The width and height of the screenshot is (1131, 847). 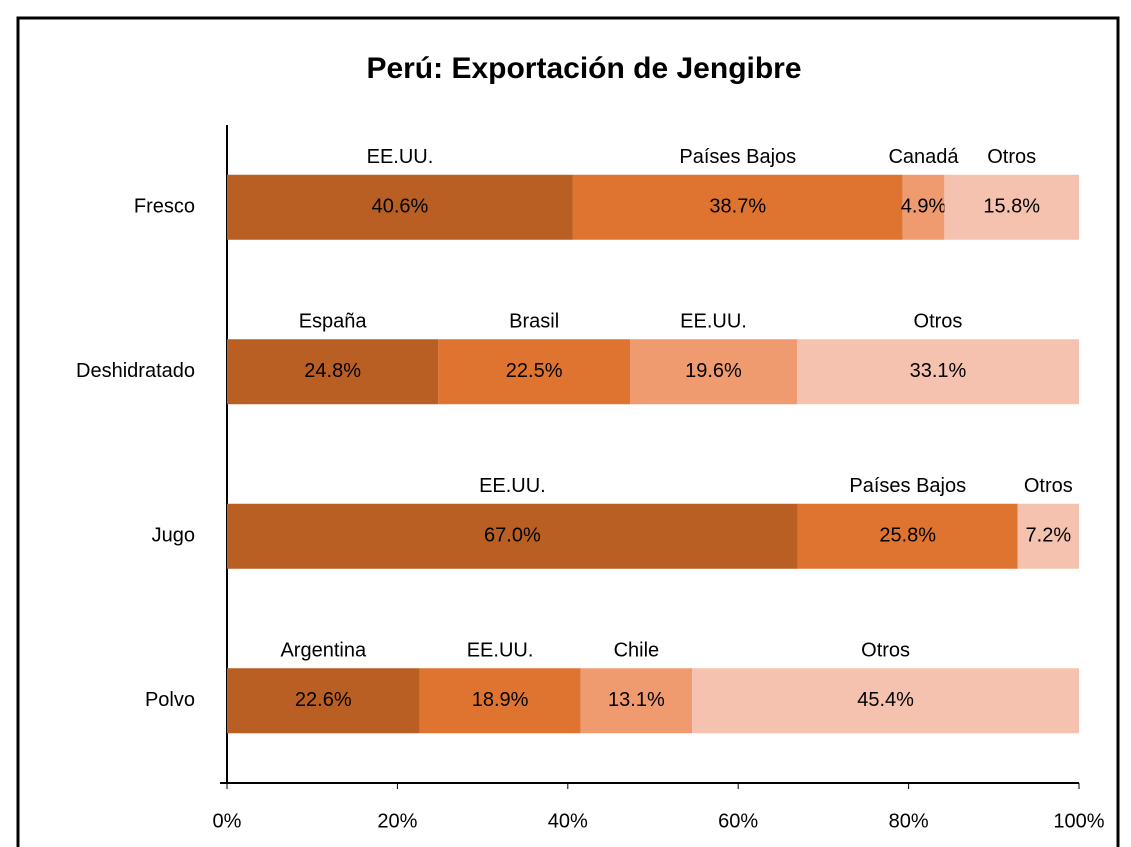 I want to click on data-label: 25.8%, so click(x=907, y=536).